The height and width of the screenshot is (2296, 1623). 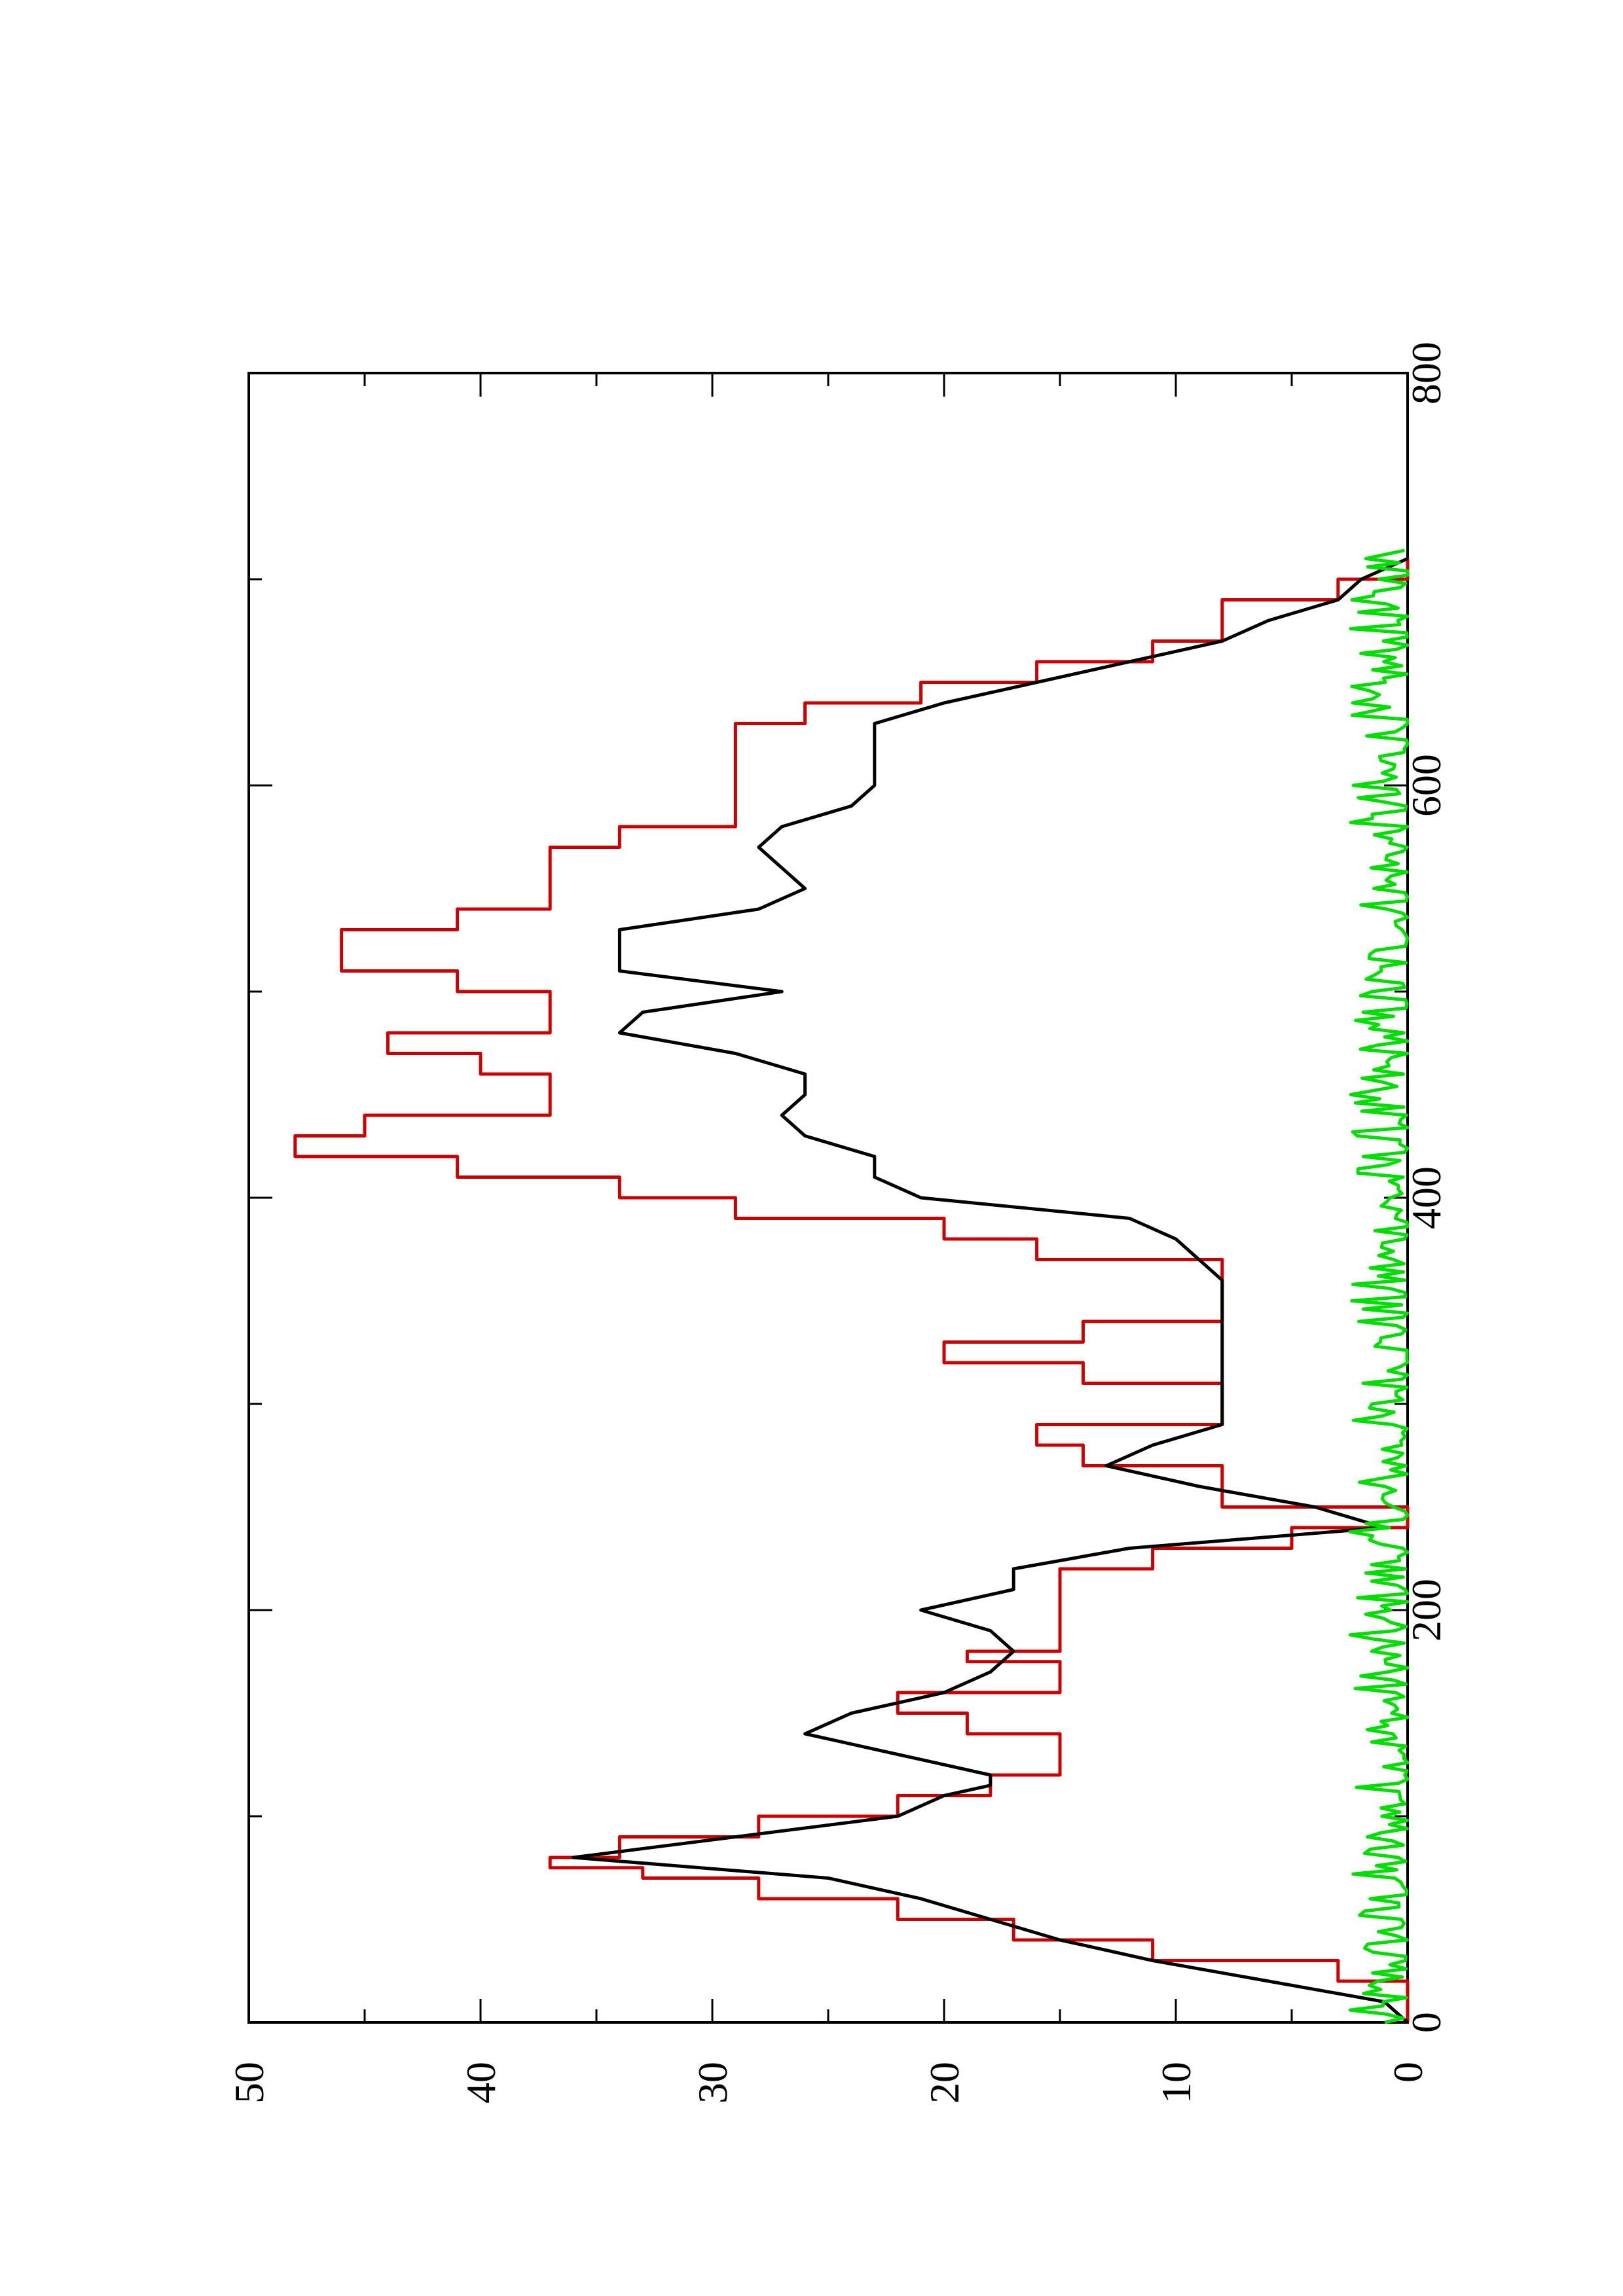 What do you see at coordinates (712, 2083) in the screenshot?
I see `y-tick-label: 30` at bounding box center [712, 2083].